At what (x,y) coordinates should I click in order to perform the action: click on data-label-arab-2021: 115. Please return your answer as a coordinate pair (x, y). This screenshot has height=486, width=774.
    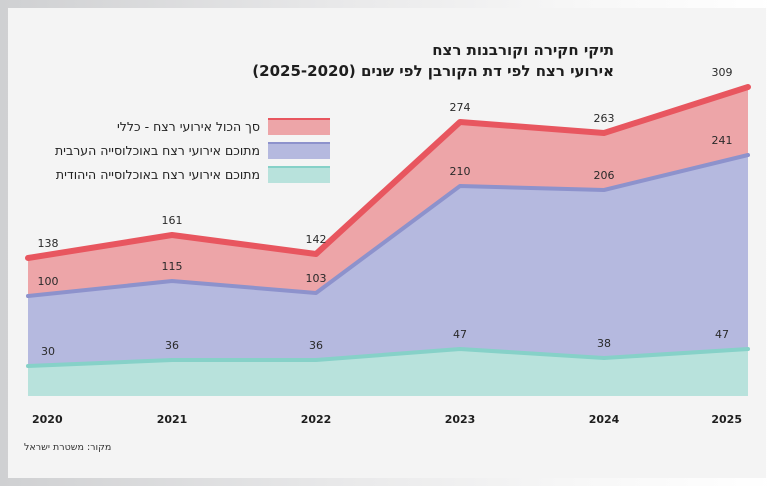
    Looking at the image, I should click on (172, 266).